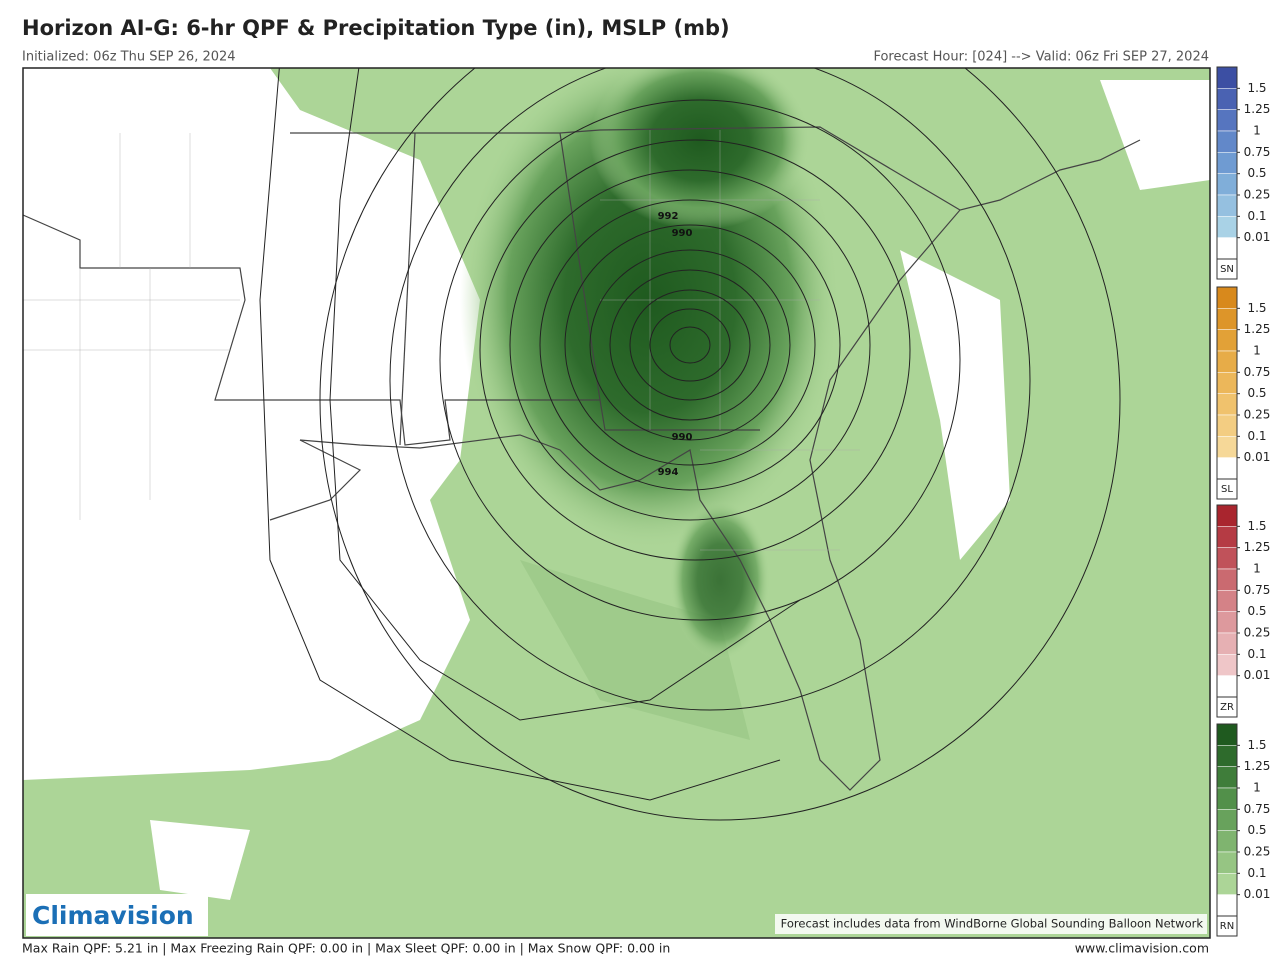 This screenshot has width=1280, height=960. I want to click on colorbar-code: SL, so click(1227, 489).